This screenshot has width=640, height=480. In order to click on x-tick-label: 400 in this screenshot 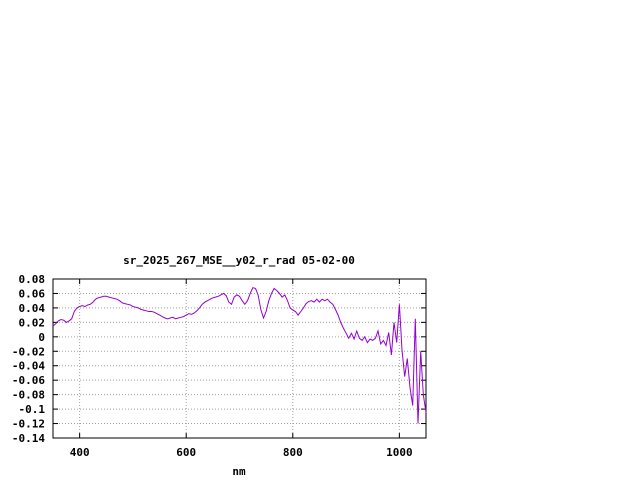, I will do `click(80, 452)`.